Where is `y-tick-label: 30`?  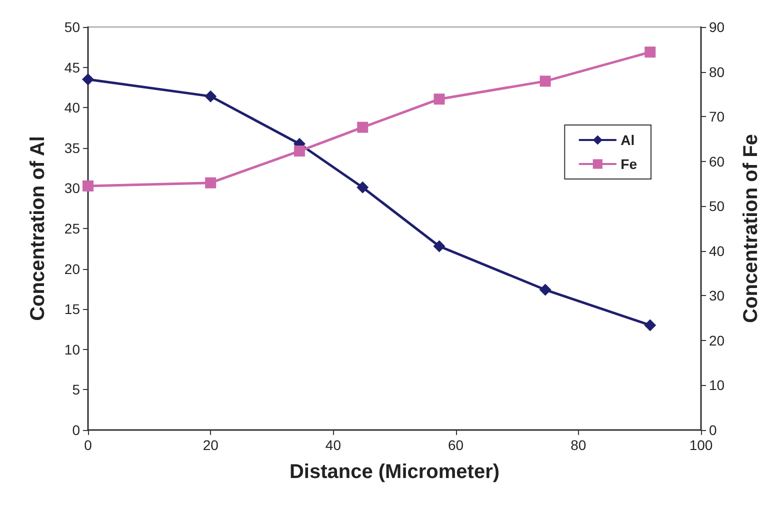 y-tick-label: 30 is located at coordinates (72, 188).